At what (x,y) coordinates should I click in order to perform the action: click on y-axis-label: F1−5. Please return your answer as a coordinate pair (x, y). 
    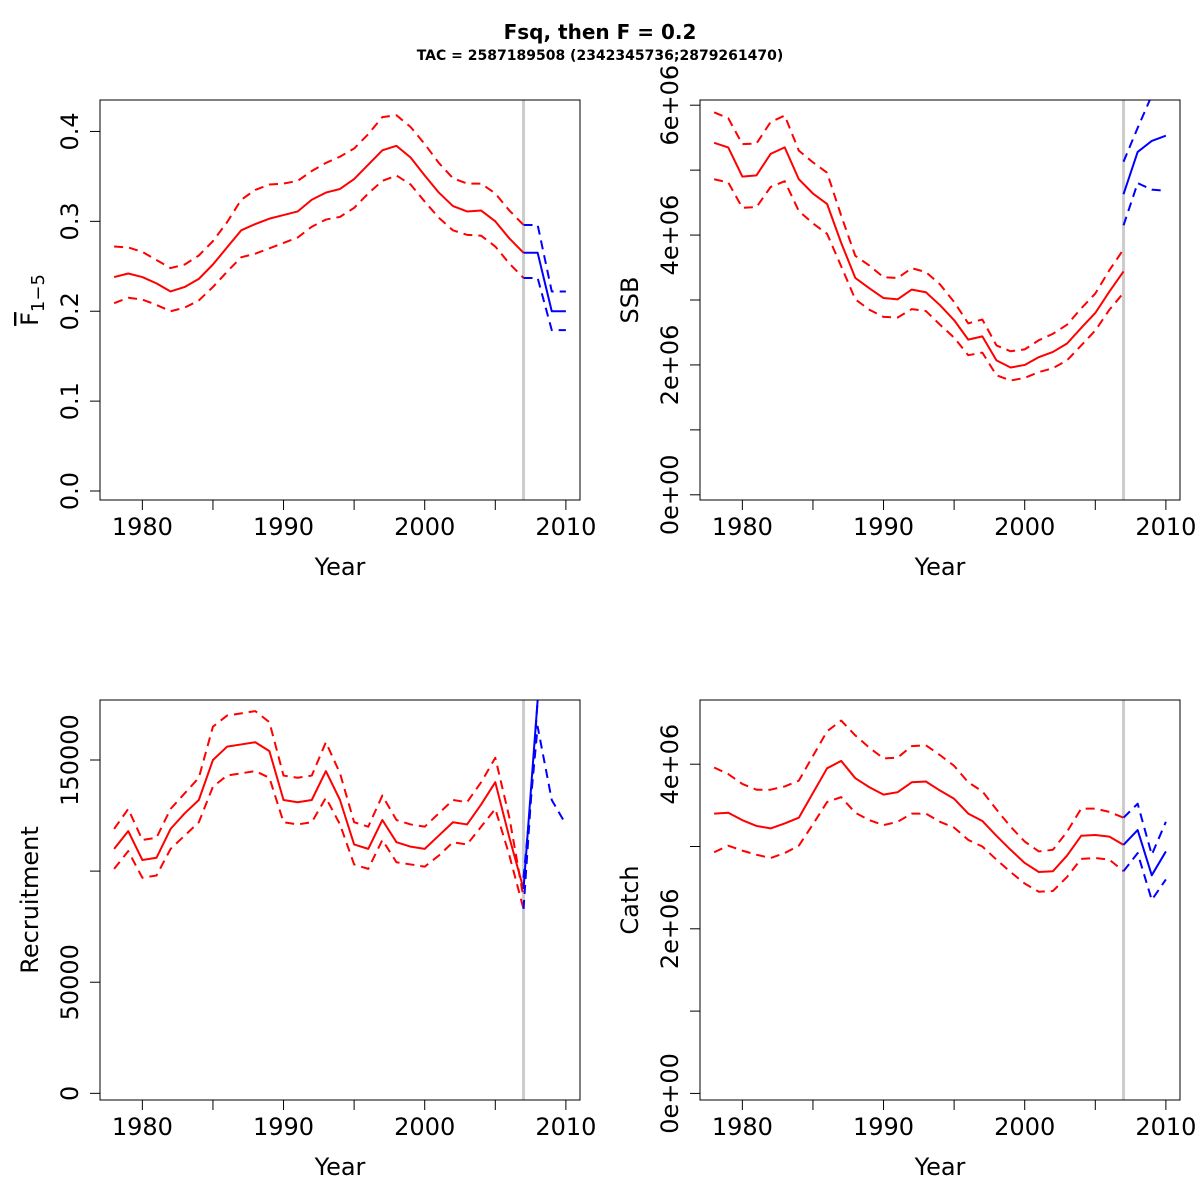
    Looking at the image, I should click on (32, 300).